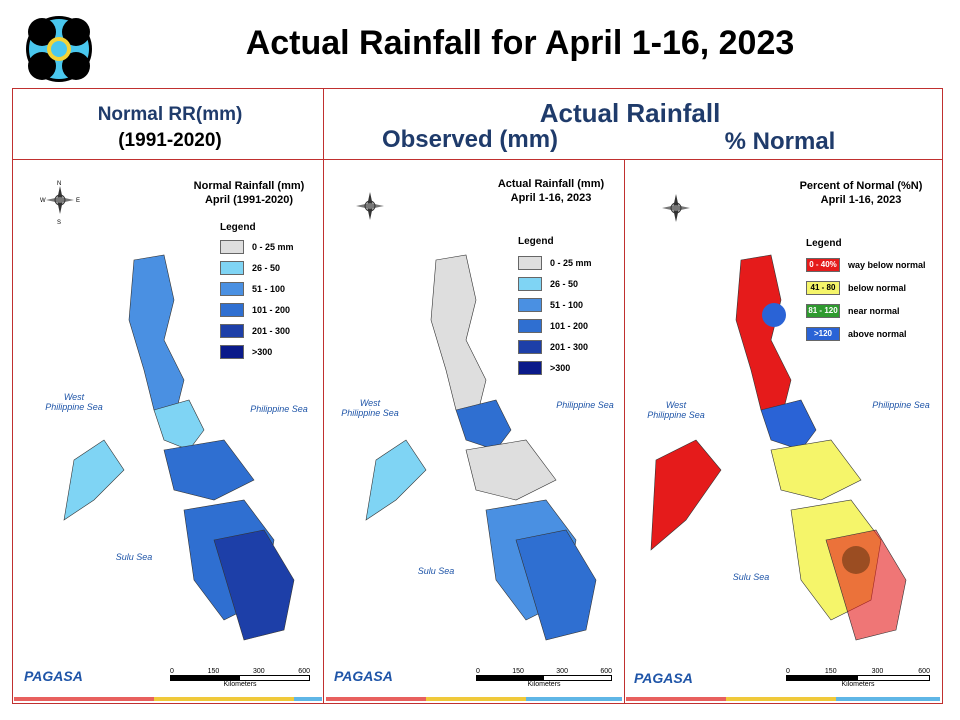  Describe the element at coordinates (877, 334) in the screenshot. I see `legend-label: above normal` at that location.